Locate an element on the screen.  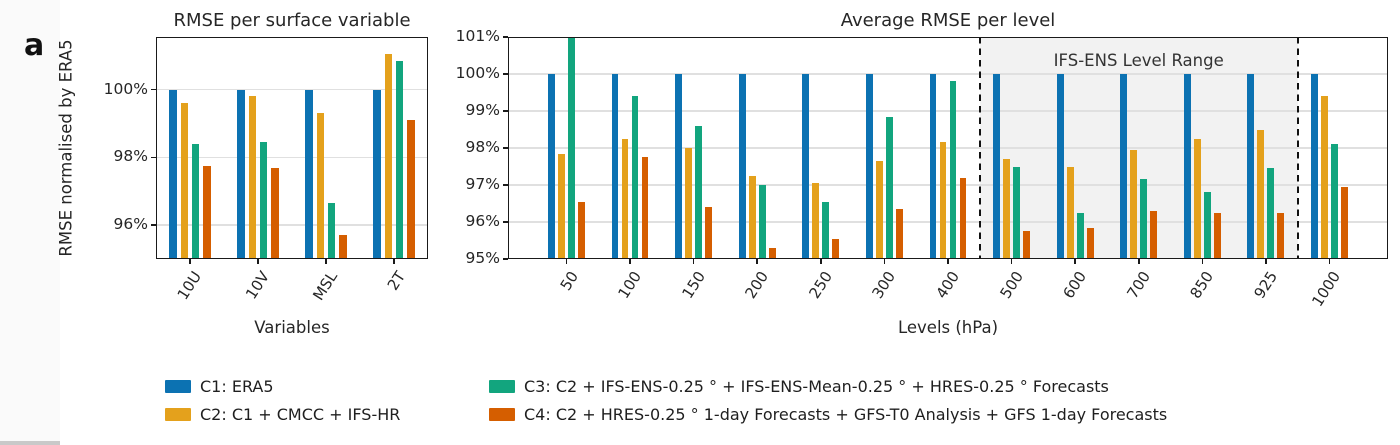
bar-levels-1000-c4 is located at coordinates (1344, 222).